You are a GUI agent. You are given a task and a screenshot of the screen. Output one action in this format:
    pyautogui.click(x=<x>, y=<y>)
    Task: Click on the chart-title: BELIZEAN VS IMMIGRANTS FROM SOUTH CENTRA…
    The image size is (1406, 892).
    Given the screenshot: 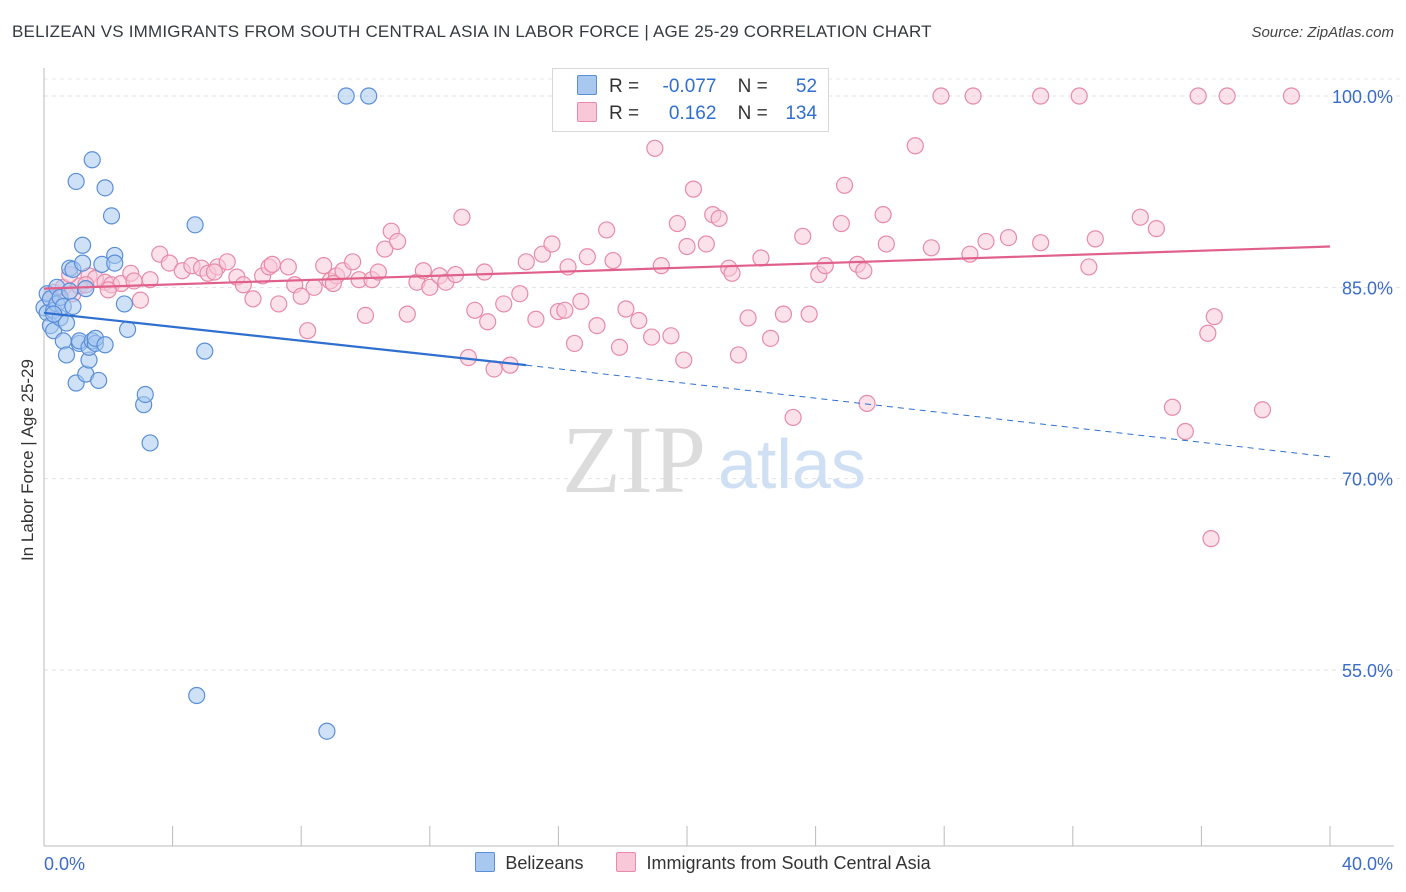 What is the action you would take?
    pyautogui.click(x=472, y=31)
    